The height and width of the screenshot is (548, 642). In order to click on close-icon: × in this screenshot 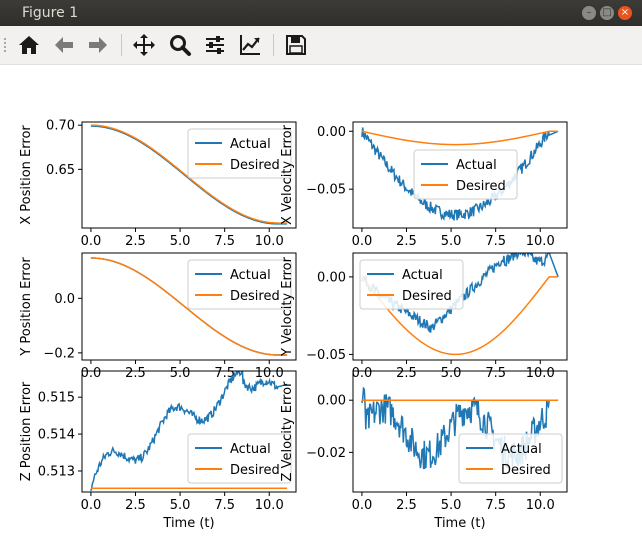, I will do `click(625, 13)`.